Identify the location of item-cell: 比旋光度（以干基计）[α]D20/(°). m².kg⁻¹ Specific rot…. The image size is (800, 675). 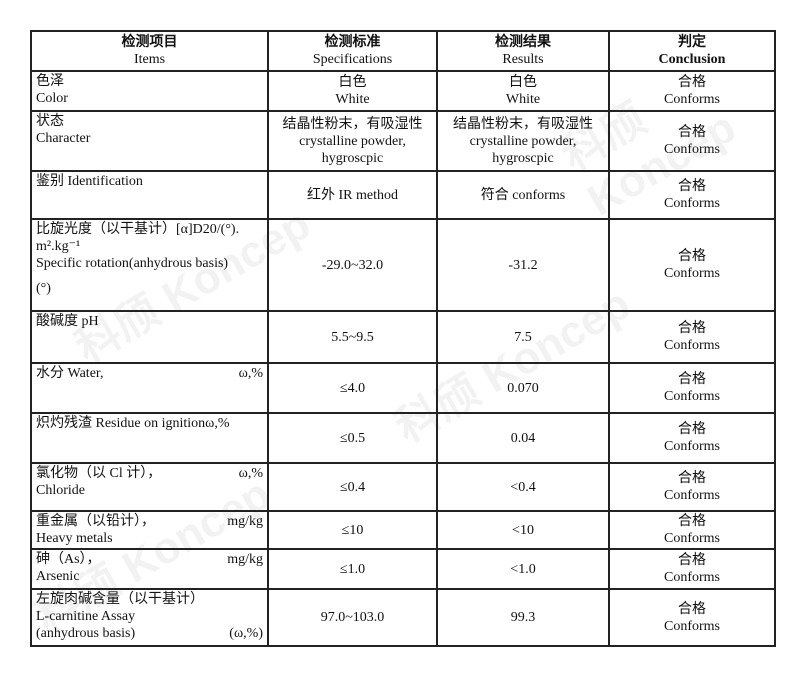
(149, 265).